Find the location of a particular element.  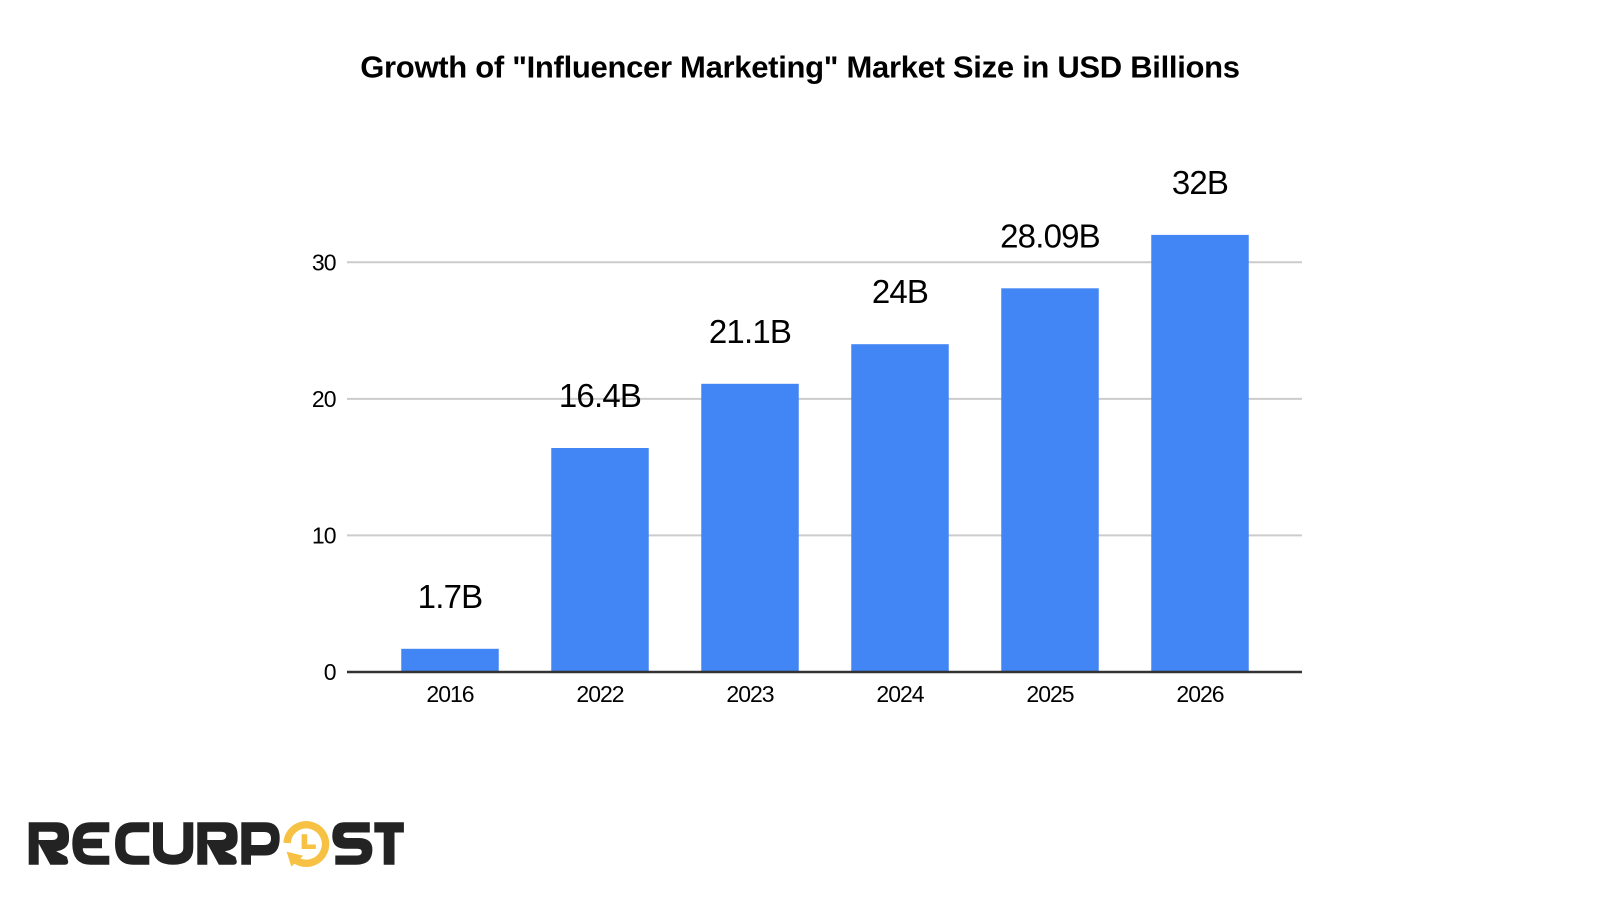

svg-text: 10 is located at coordinates (324, 535).